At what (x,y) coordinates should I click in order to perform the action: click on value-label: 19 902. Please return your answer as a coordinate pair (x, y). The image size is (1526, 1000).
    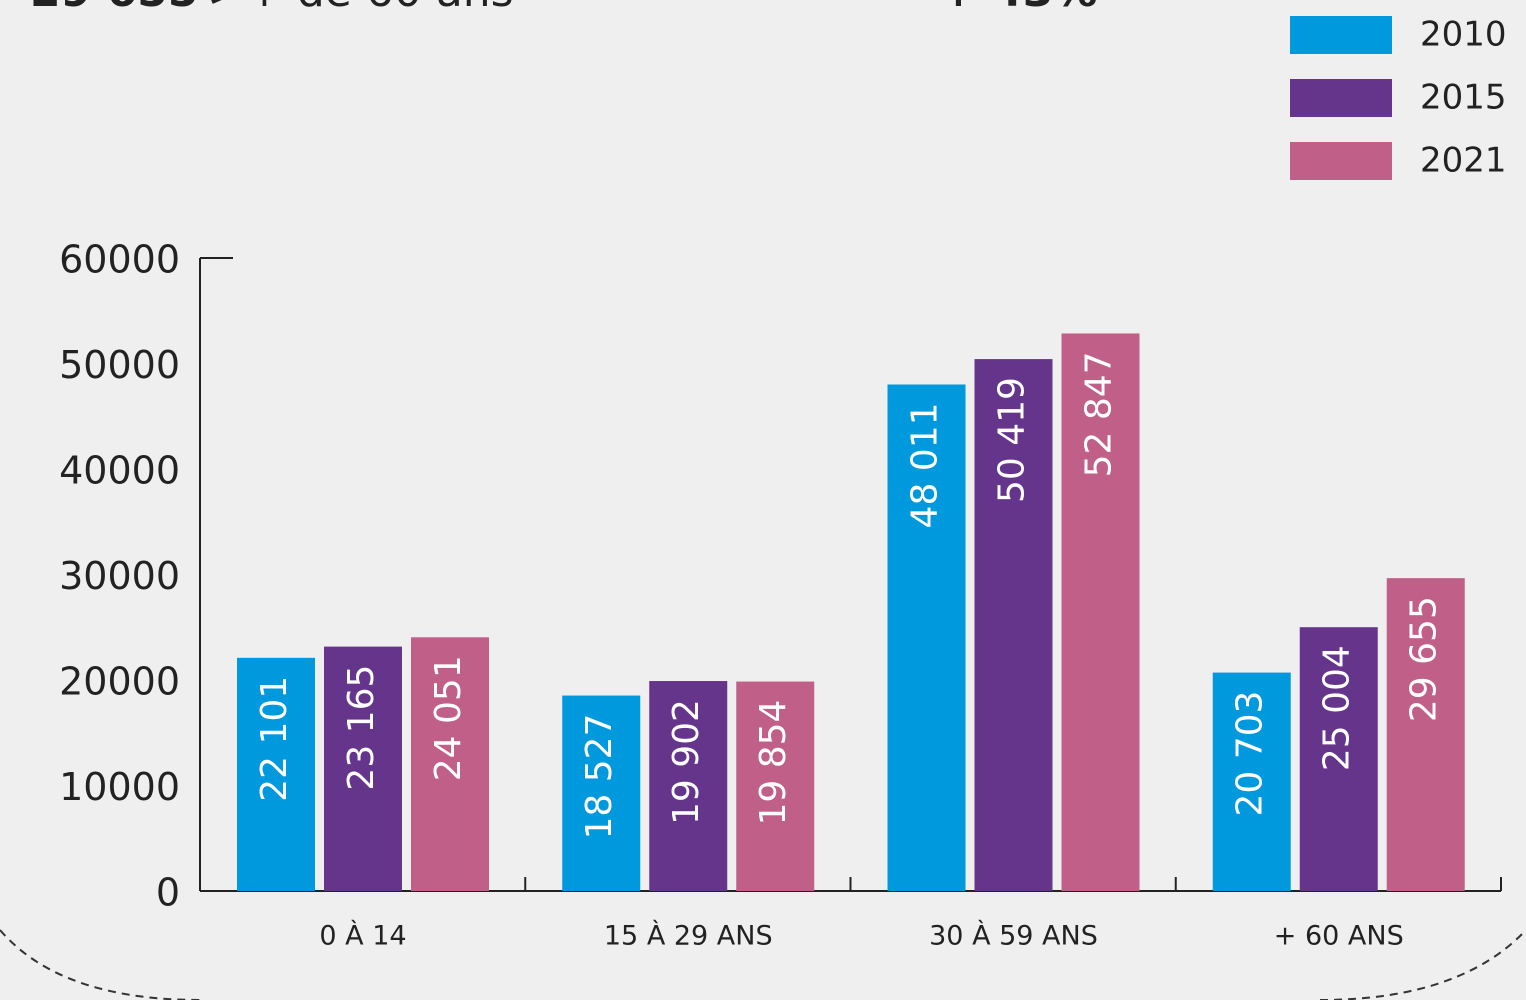
    Looking at the image, I should click on (686, 762).